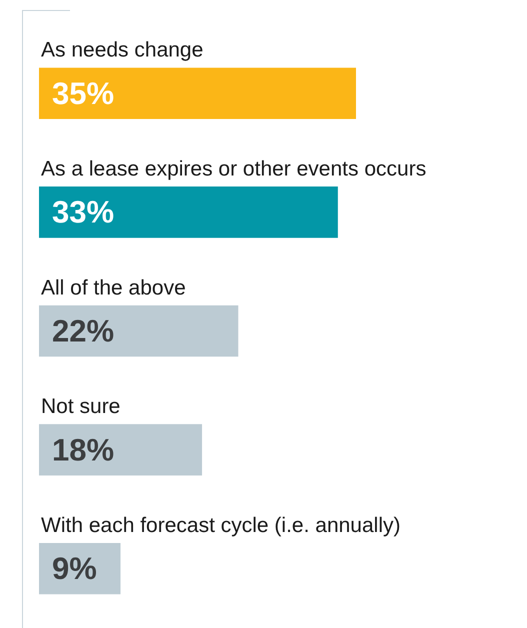 This screenshot has height=628, width=527. What do you see at coordinates (83, 331) in the screenshot?
I see `data-label: 22%` at bounding box center [83, 331].